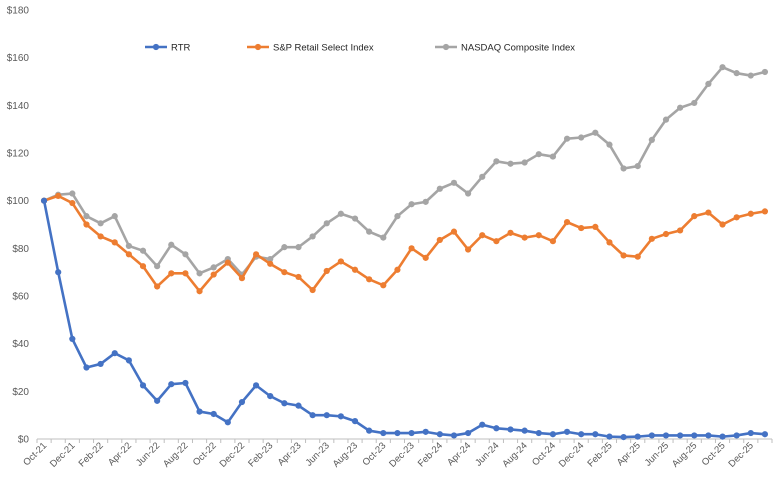 The width and height of the screenshot is (784, 481). I want to click on y-tick-label: $80, so click(20, 249).